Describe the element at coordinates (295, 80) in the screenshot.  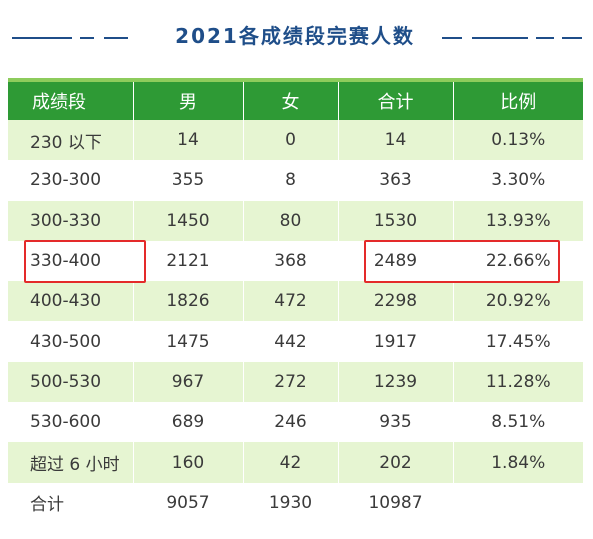
I see `header-strip` at that location.